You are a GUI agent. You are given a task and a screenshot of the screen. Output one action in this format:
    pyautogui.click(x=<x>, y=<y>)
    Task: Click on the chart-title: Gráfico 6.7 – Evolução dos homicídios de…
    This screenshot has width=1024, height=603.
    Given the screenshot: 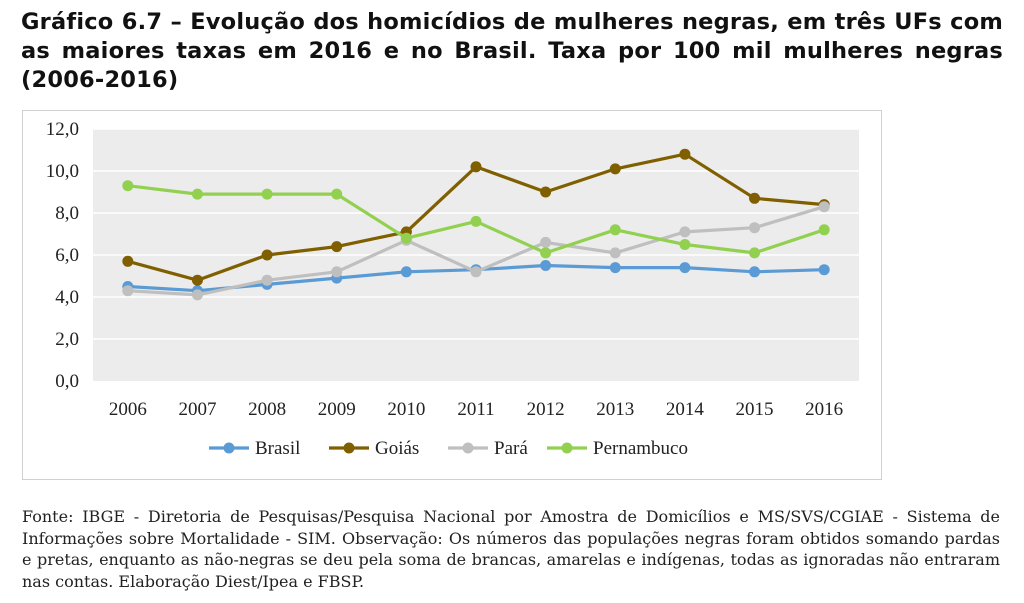 What is the action you would take?
    pyautogui.click(x=512, y=51)
    